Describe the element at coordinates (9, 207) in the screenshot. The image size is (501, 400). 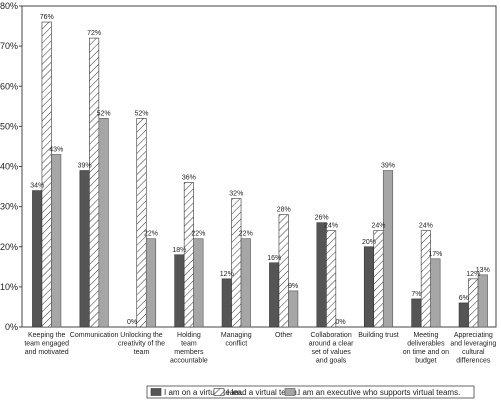
I see `y-tick-label: 30%` at that location.